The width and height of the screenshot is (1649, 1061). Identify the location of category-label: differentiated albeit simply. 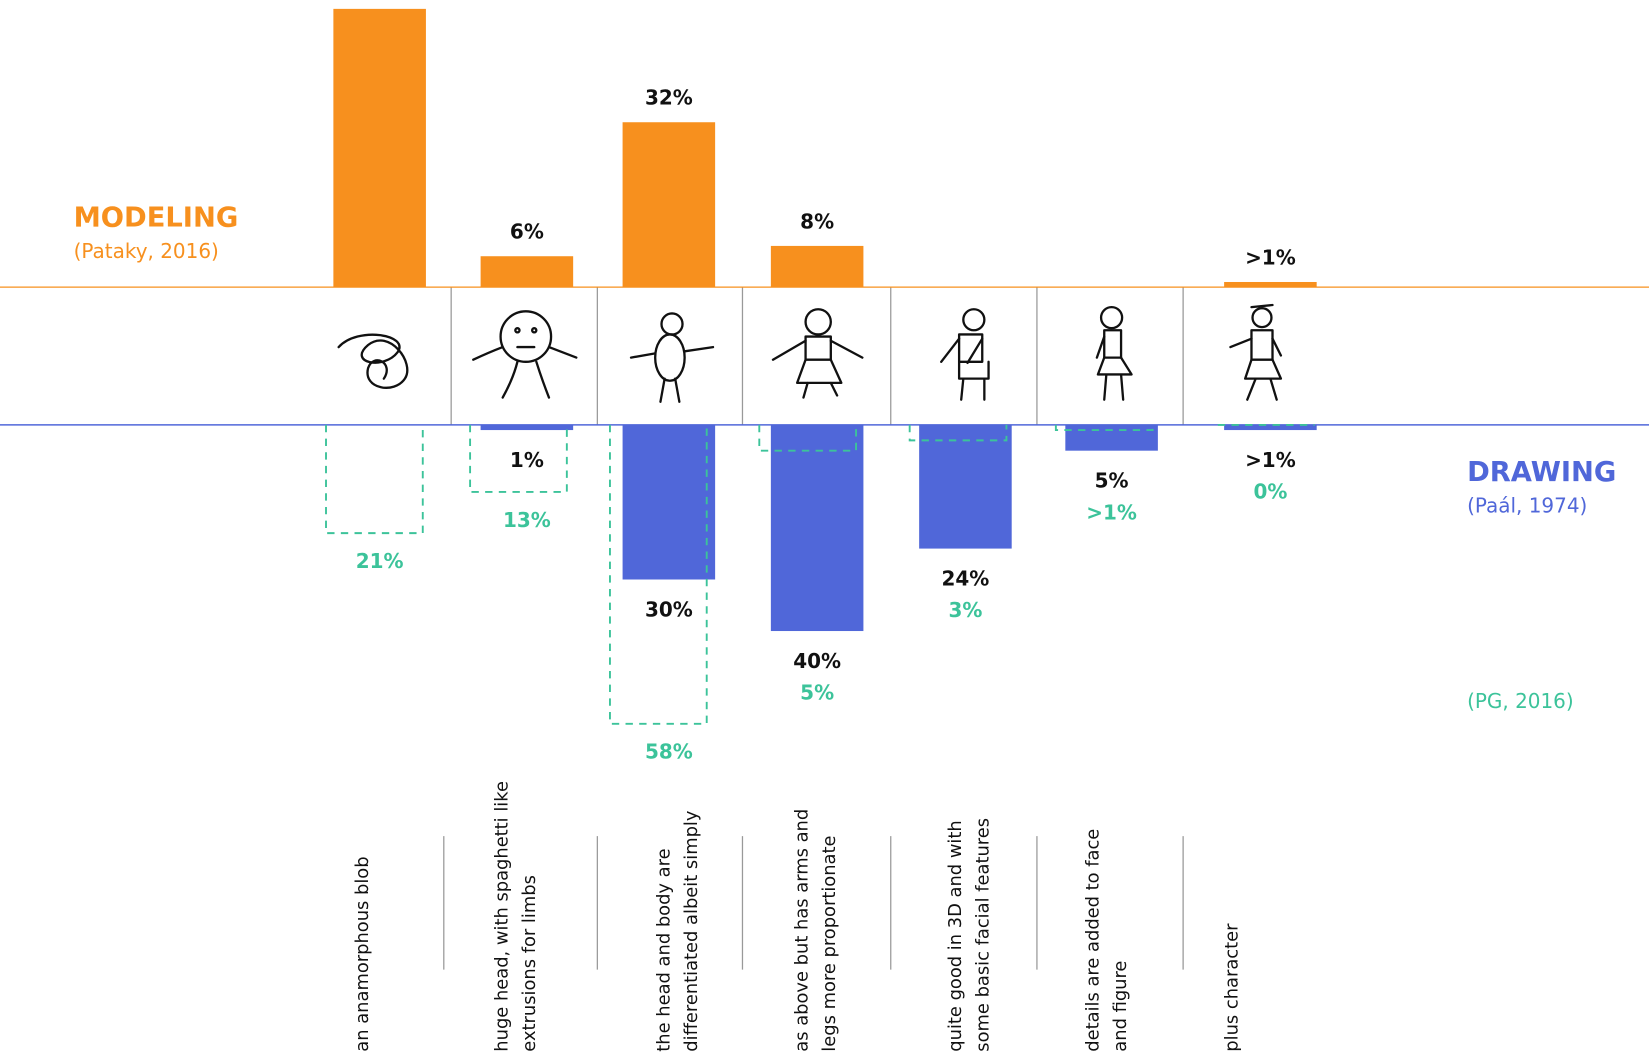
(691, 931).